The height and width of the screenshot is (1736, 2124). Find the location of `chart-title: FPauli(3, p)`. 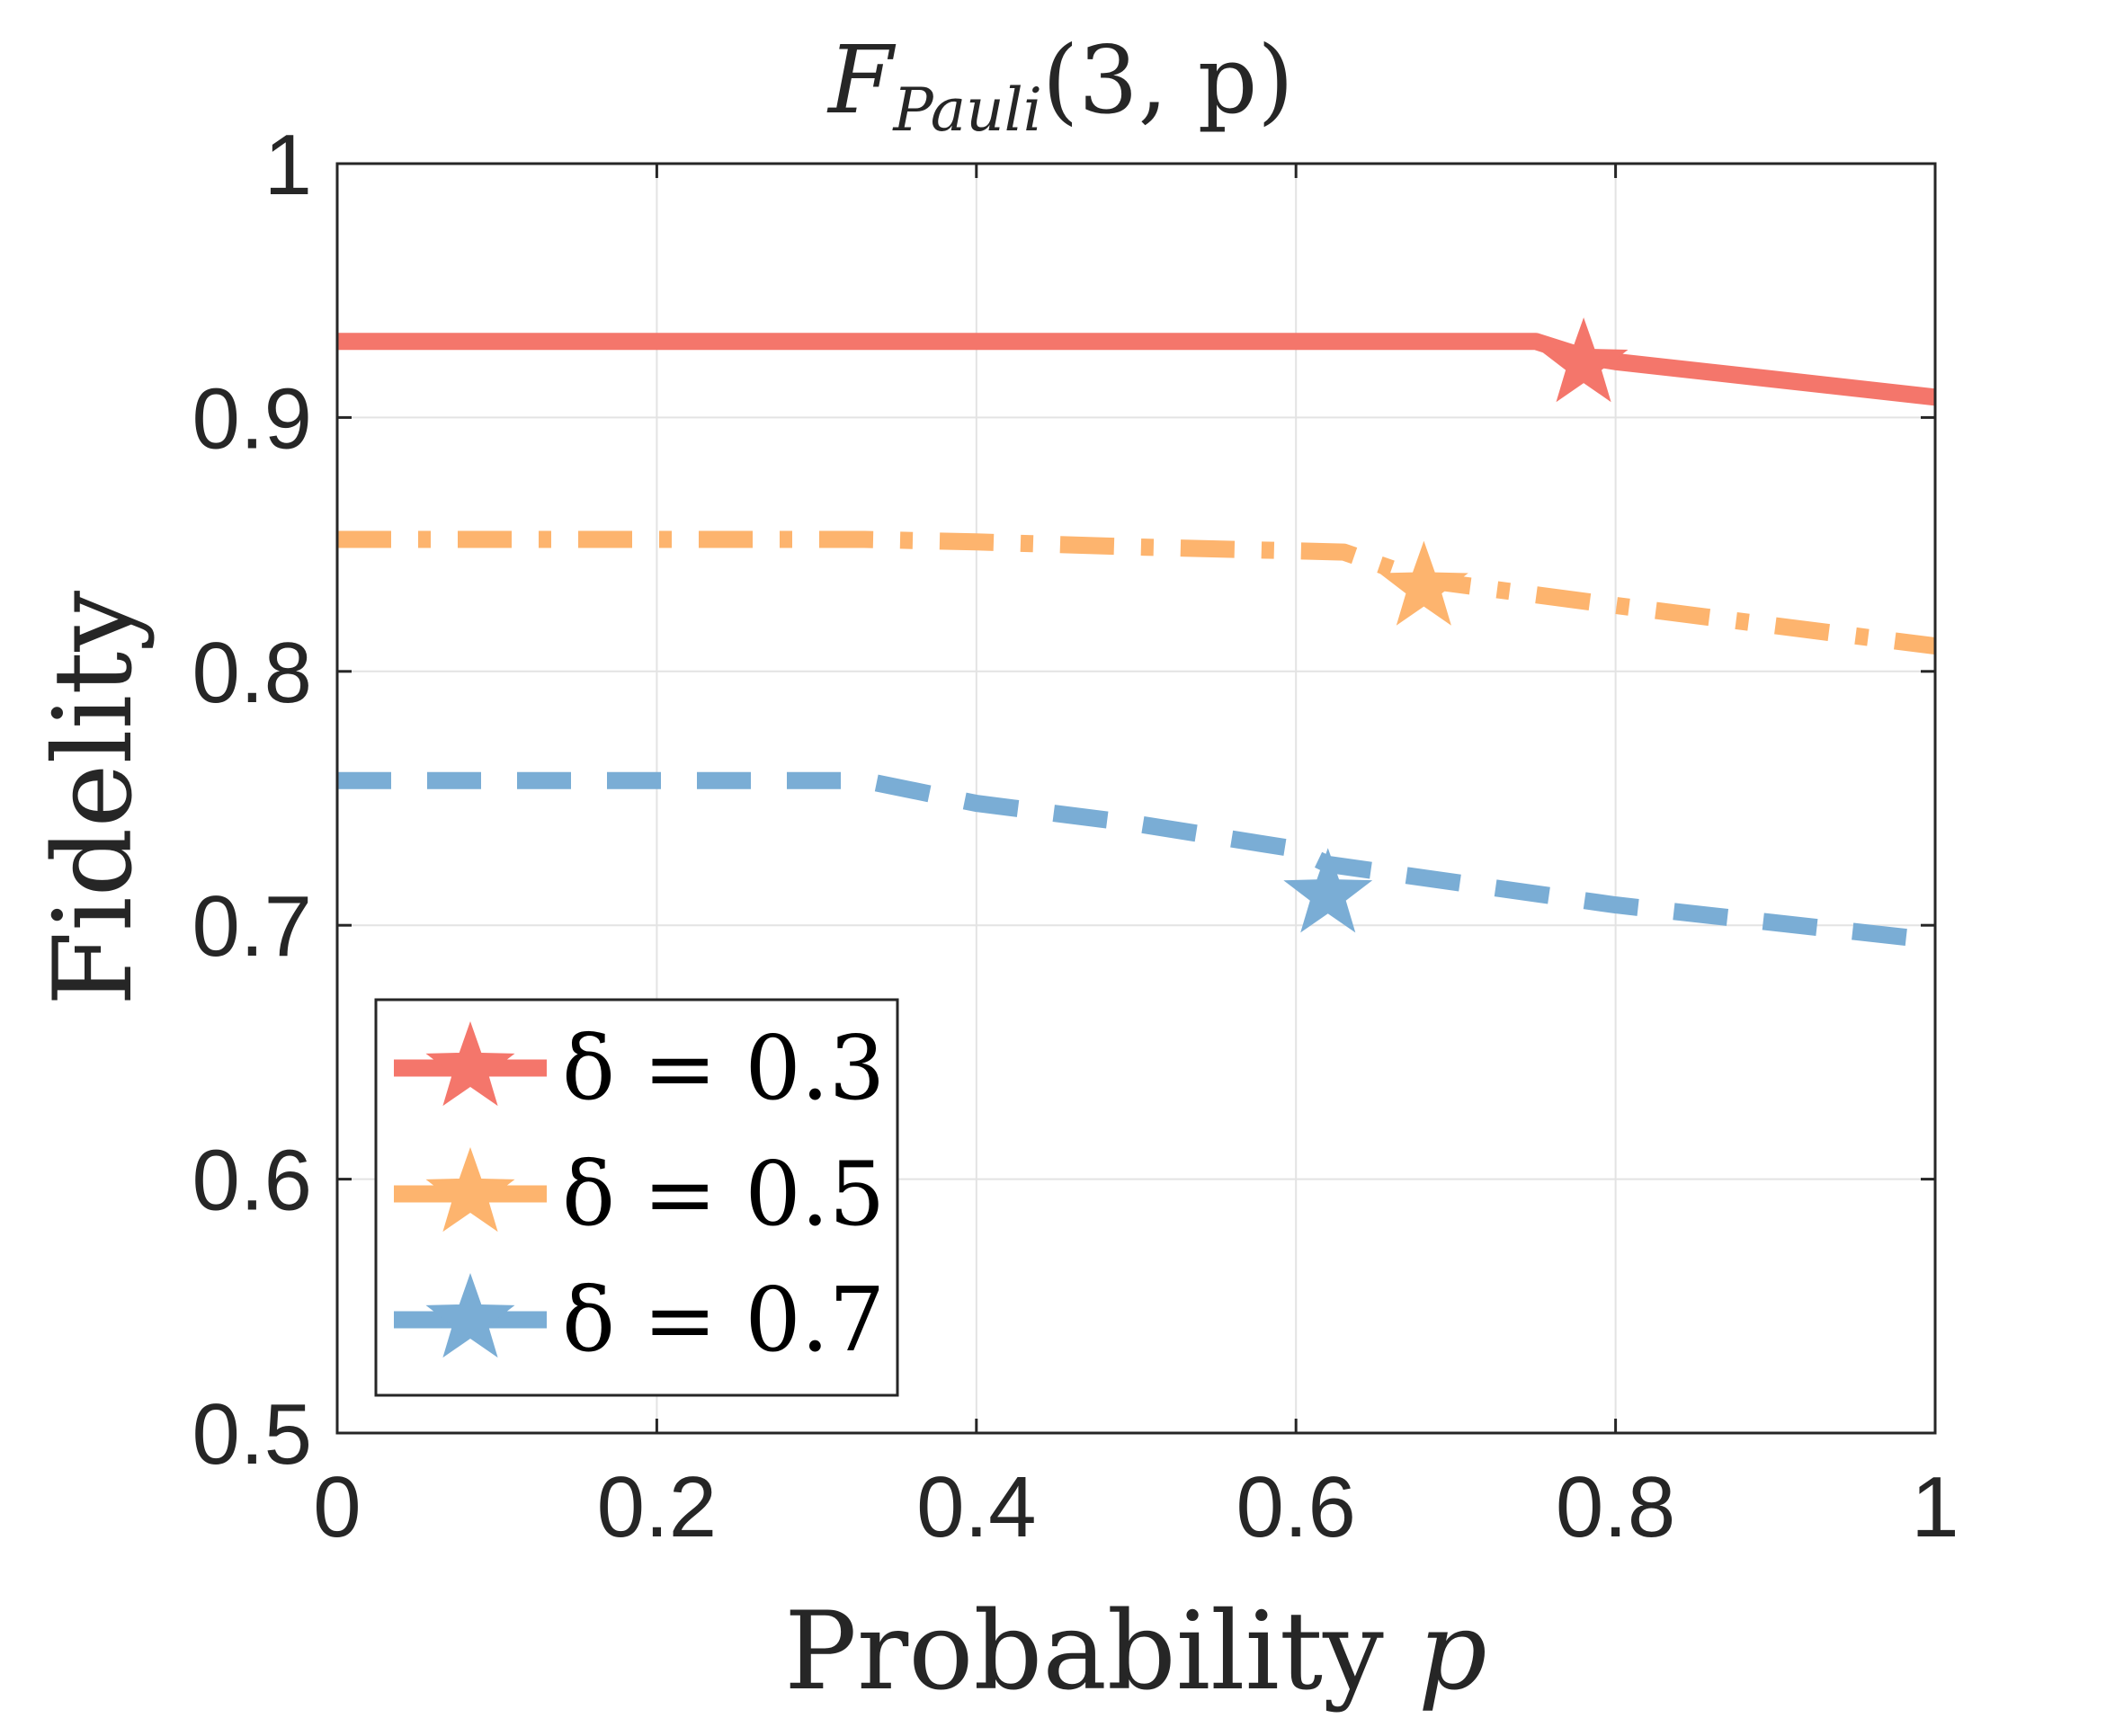

chart-title: FPauli(3, p) is located at coordinates (1060, 85).